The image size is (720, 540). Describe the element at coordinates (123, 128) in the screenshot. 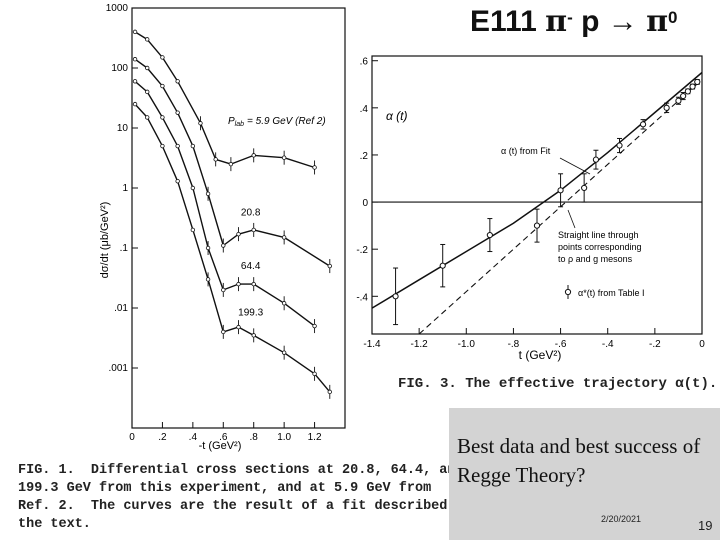

I see `fig1-y-tick-label: 10` at that location.